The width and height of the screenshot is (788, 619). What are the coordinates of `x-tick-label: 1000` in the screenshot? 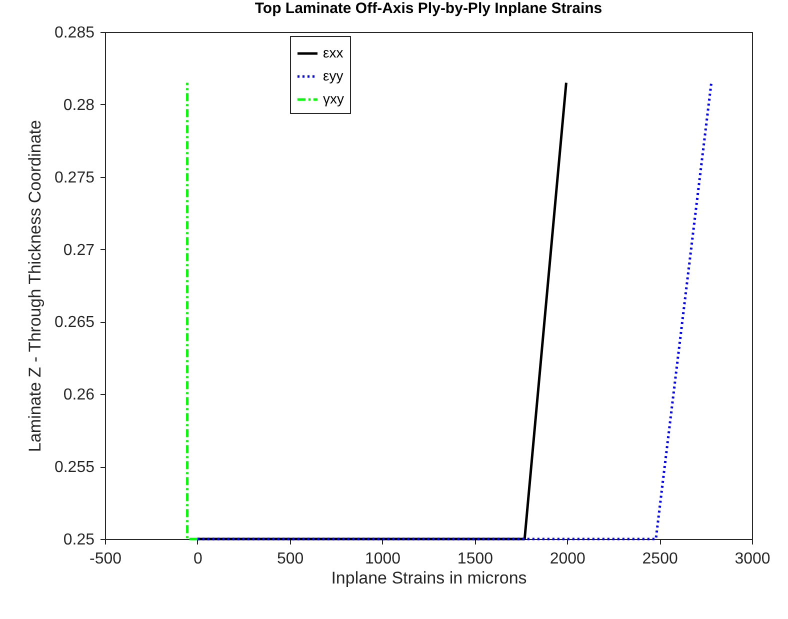 It's located at (382, 559).